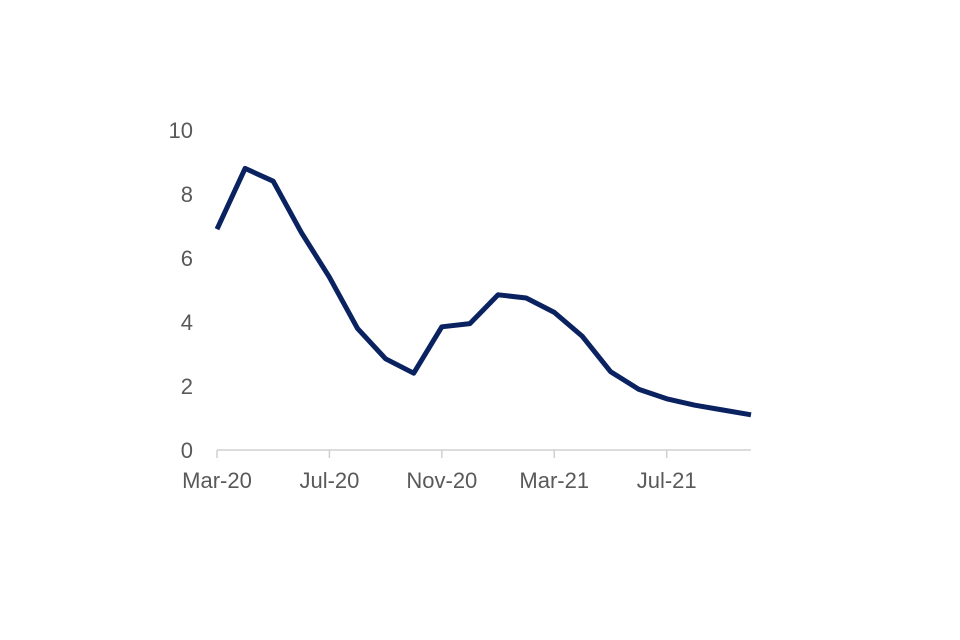  Describe the element at coordinates (181, 130) in the screenshot. I see `y-tick-label: 10` at that location.